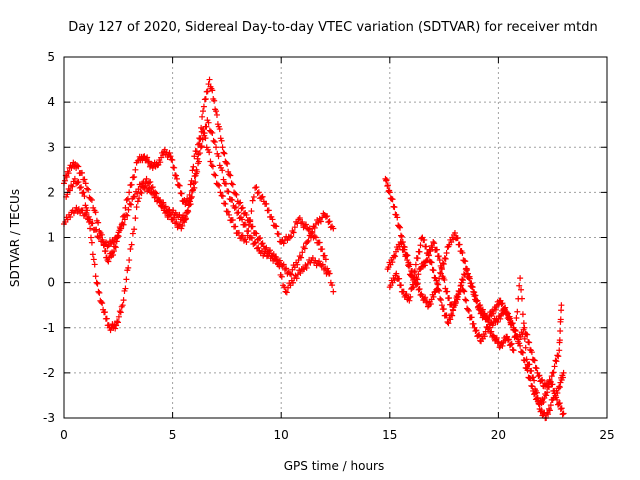 This screenshot has width=640, height=480. Describe the element at coordinates (51, 102) in the screenshot. I see `y-tick-label: 4` at that location.